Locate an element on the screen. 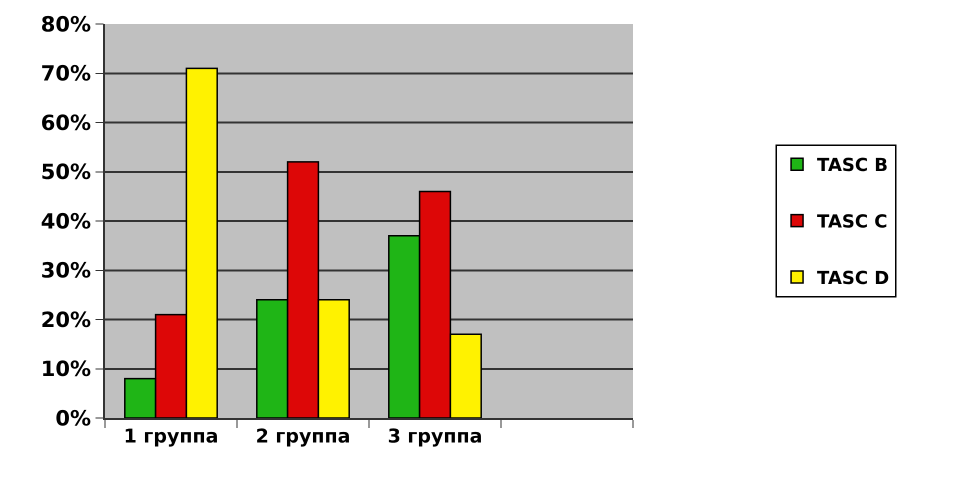  y-tick-label: 60% is located at coordinates (66, 122).